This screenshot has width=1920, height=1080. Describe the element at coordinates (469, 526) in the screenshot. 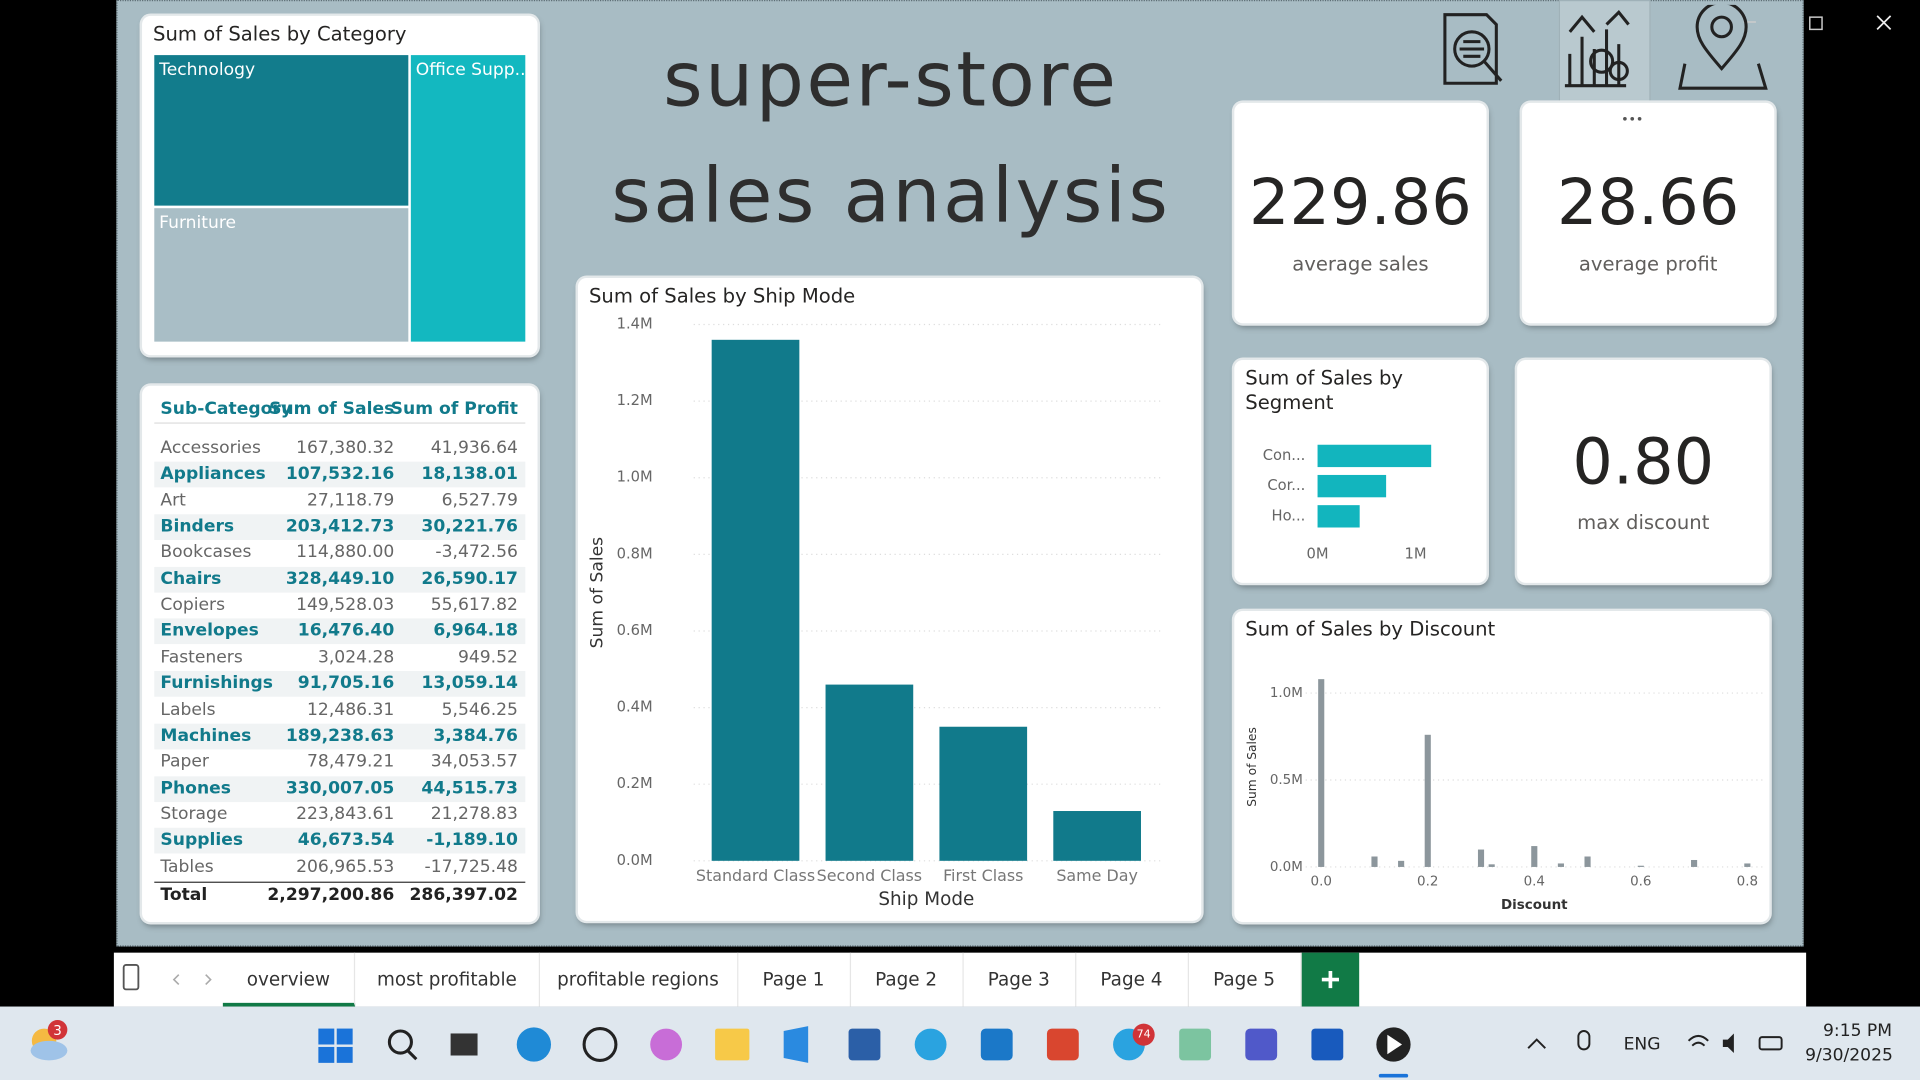

I see `table-cell: 30,221.76` at that location.